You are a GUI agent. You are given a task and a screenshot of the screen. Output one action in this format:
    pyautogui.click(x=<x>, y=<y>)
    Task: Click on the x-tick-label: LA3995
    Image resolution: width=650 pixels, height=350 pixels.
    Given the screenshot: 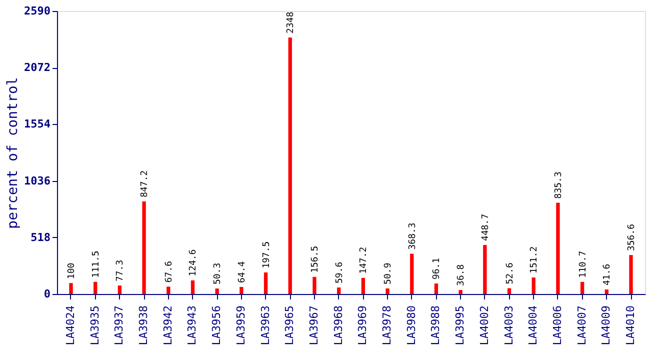 What is the action you would take?
    pyautogui.click(x=460, y=326)
    